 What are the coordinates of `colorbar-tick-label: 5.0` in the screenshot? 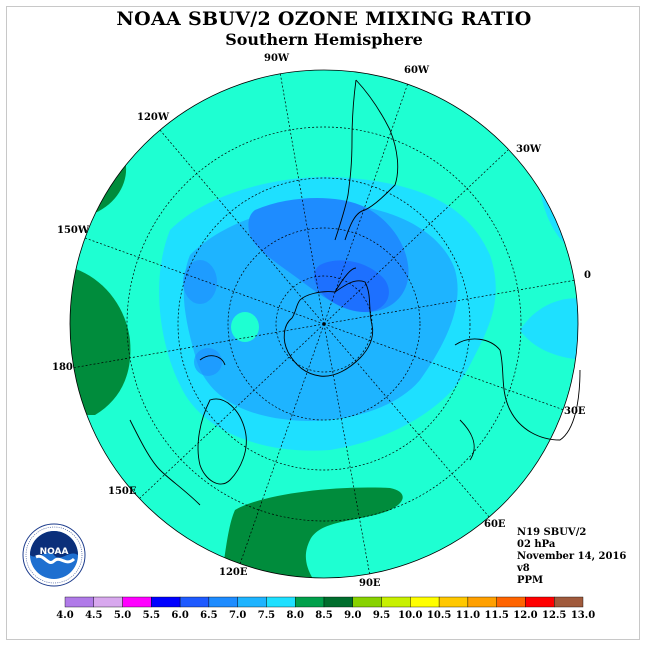 It's located at (122, 615).